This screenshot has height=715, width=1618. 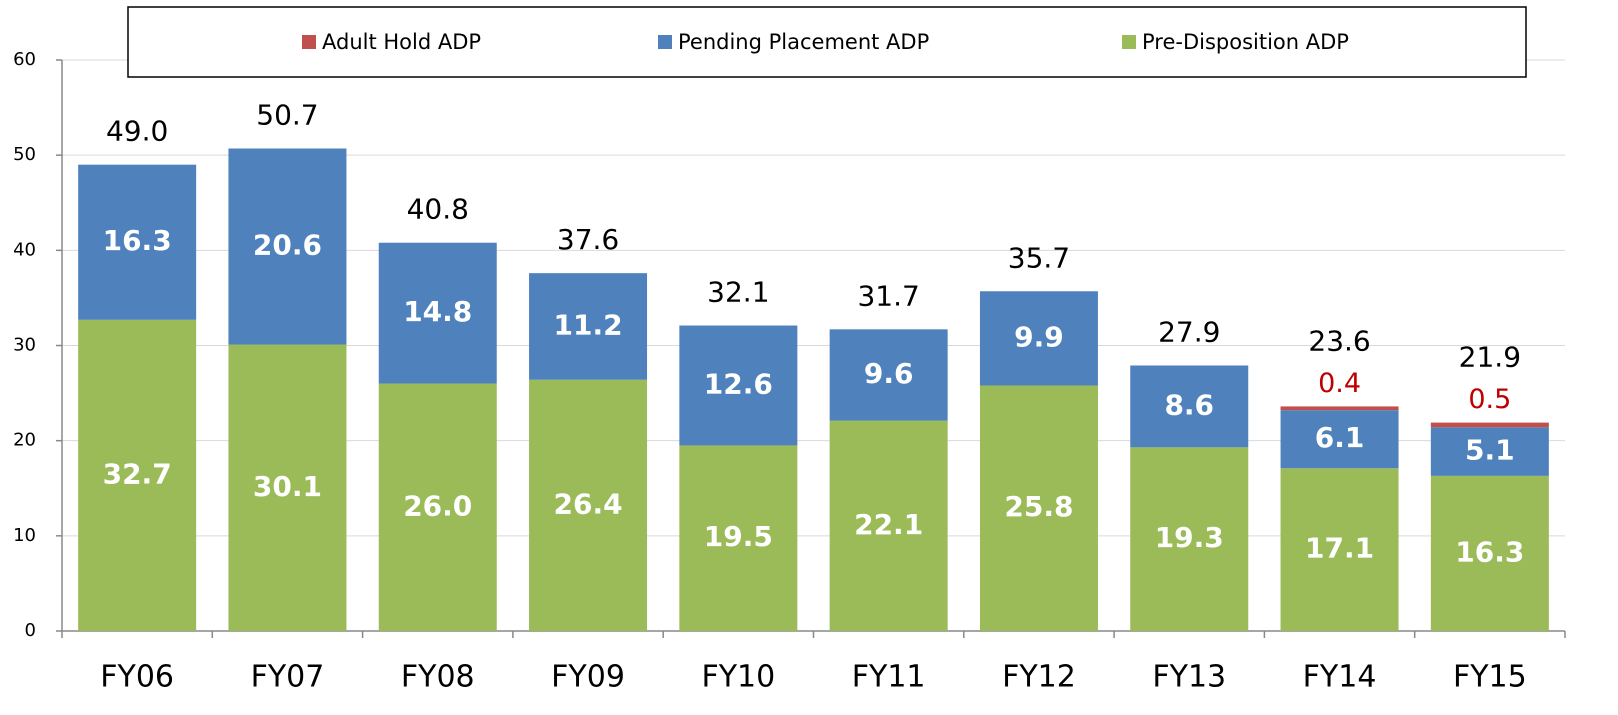 I want to click on data-label: 25.8, so click(x=1038, y=506).